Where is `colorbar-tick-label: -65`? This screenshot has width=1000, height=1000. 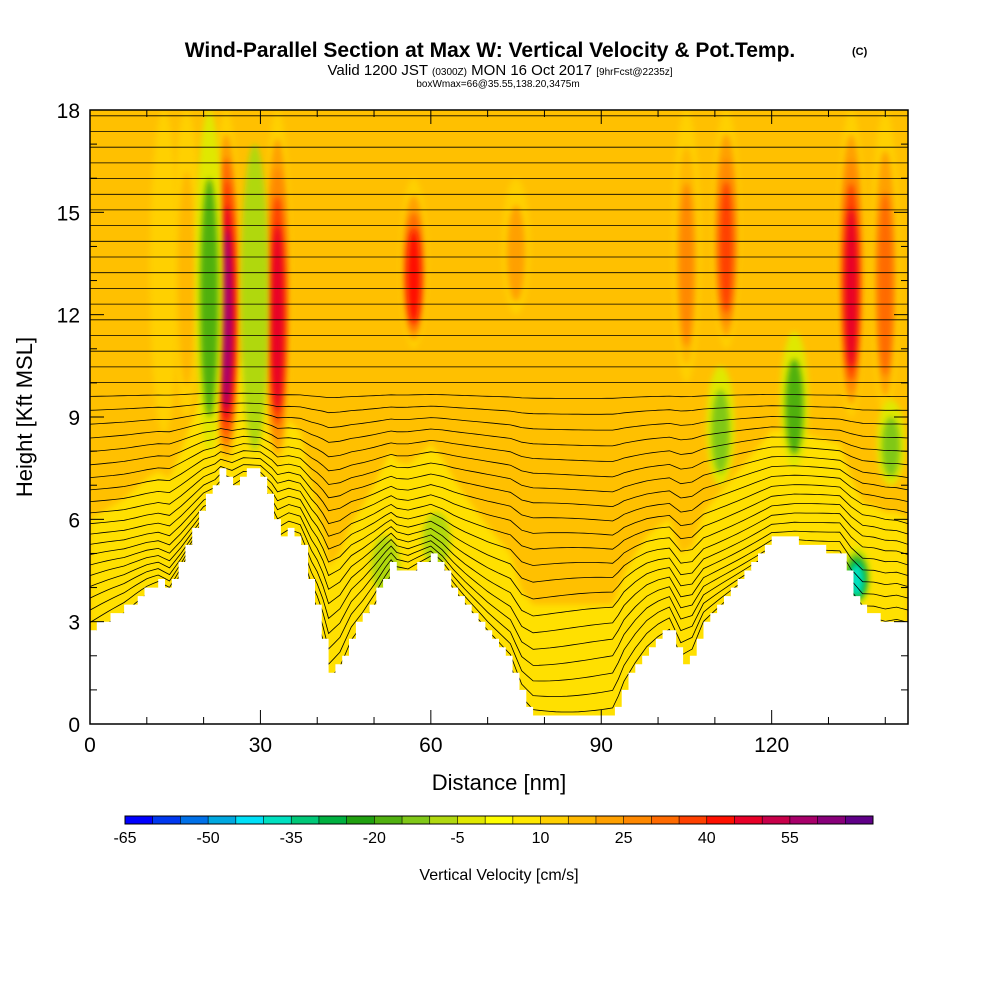 colorbar-tick-label: -65 is located at coordinates (124, 838).